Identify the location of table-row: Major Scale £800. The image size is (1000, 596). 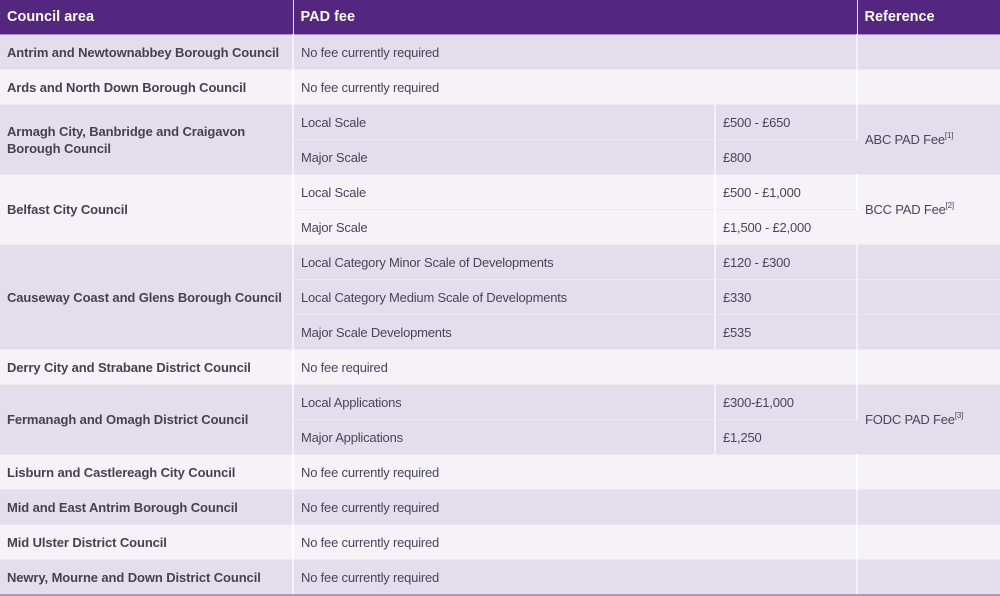
(500, 157).